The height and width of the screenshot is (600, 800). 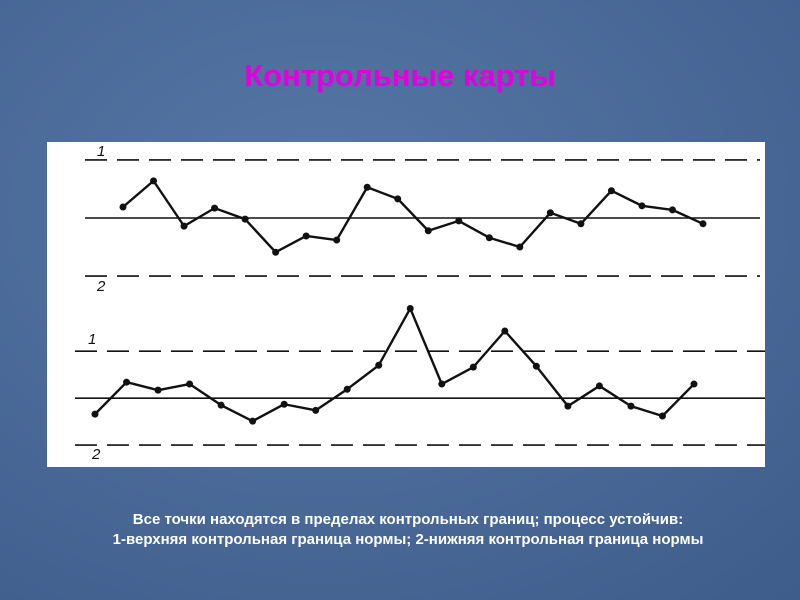 What do you see at coordinates (400, 75) in the screenshot?
I see `slide-title: Контрольные карты` at bounding box center [400, 75].